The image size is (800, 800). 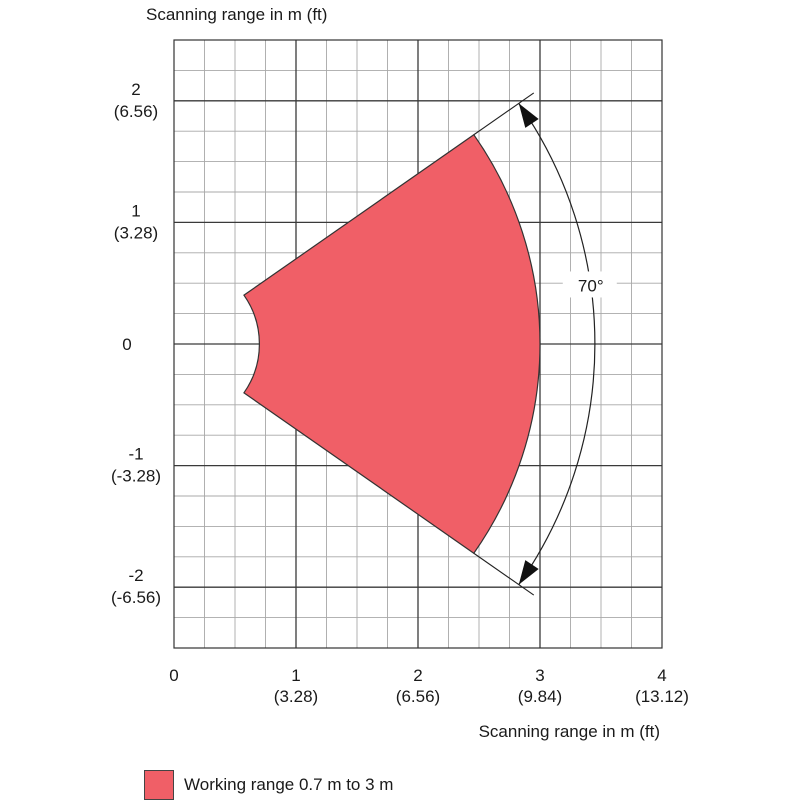 What do you see at coordinates (504, 114) in the screenshot?
I see `angle-extension-line-top` at bounding box center [504, 114].